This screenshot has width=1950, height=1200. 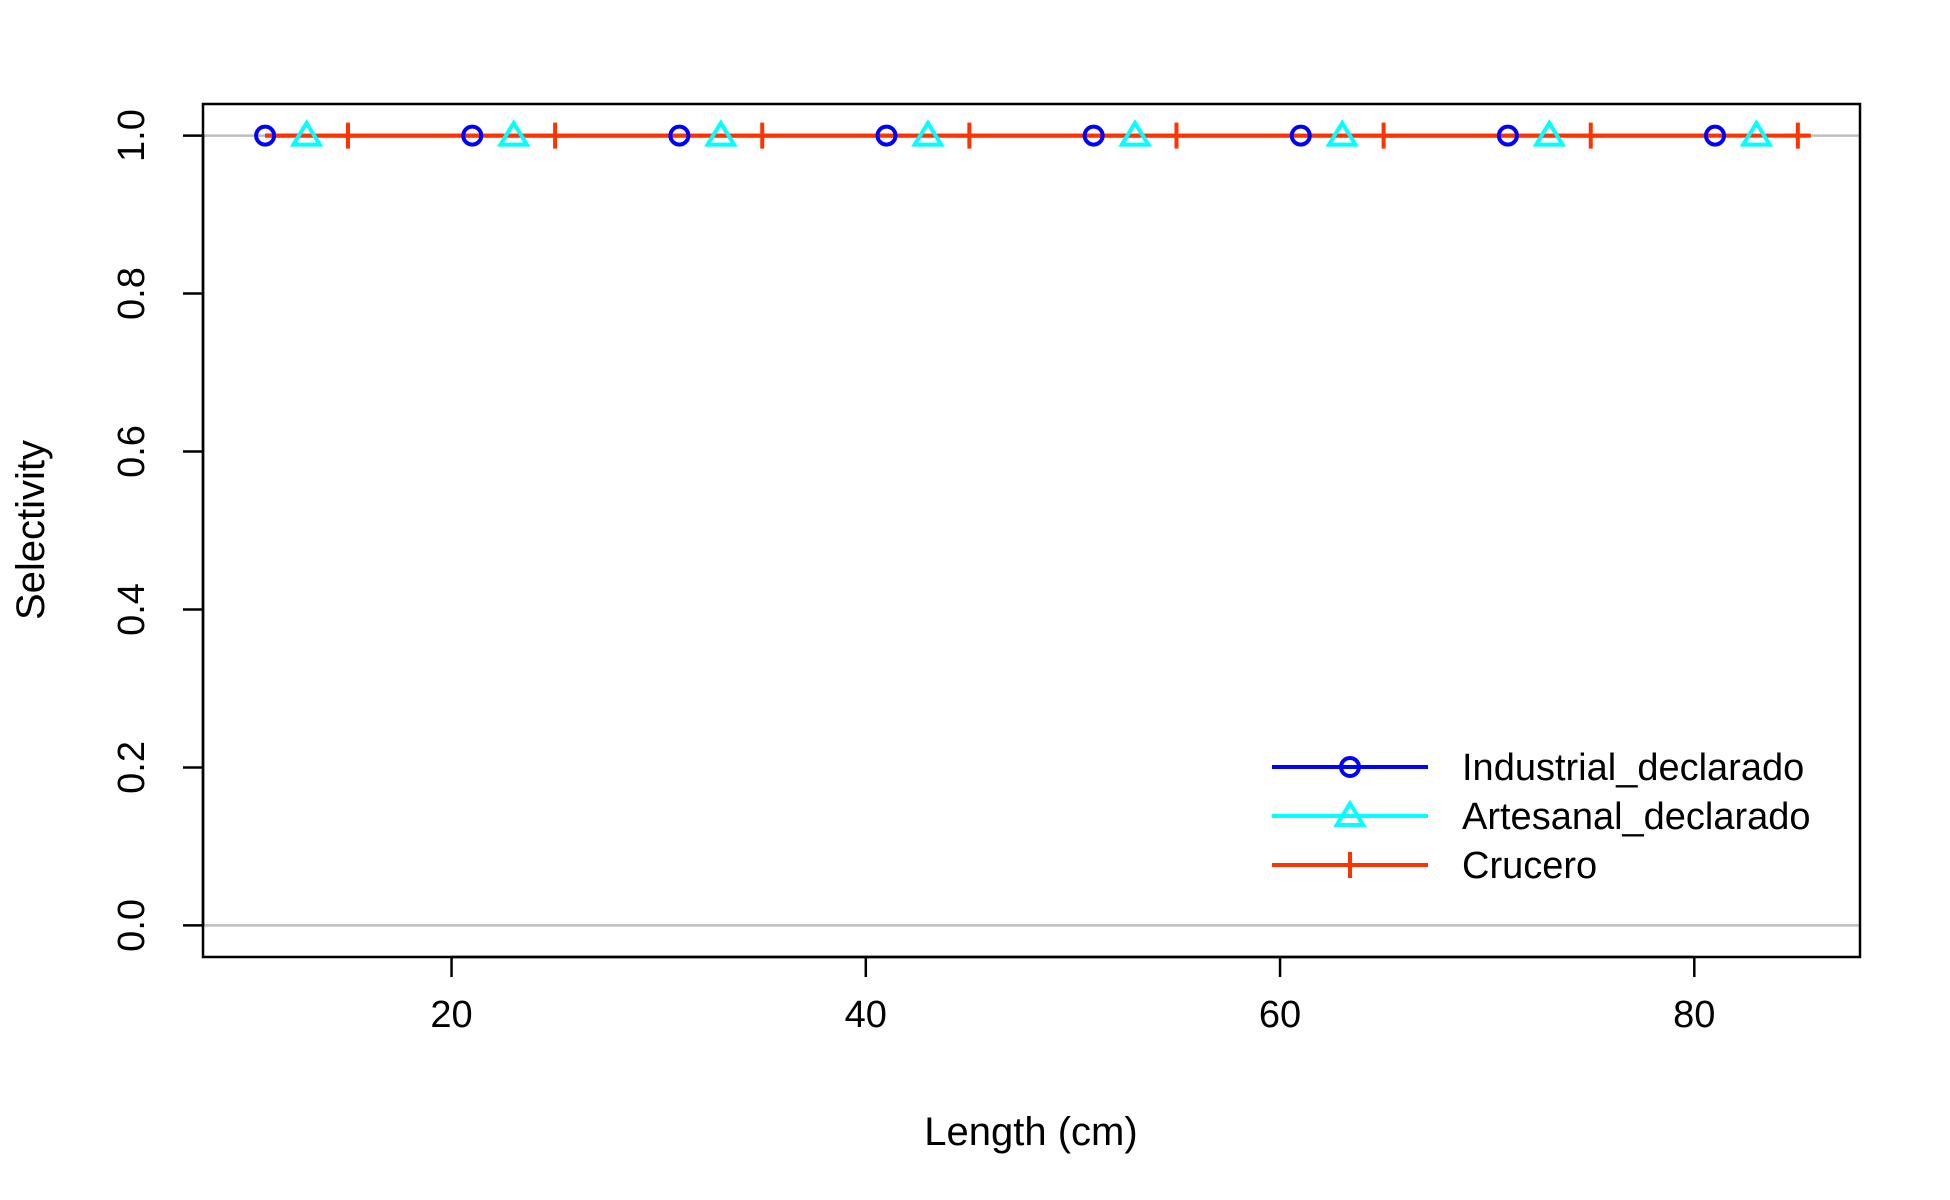 I want to click on y-axis-label: Selectivity, so click(x=31, y=530).